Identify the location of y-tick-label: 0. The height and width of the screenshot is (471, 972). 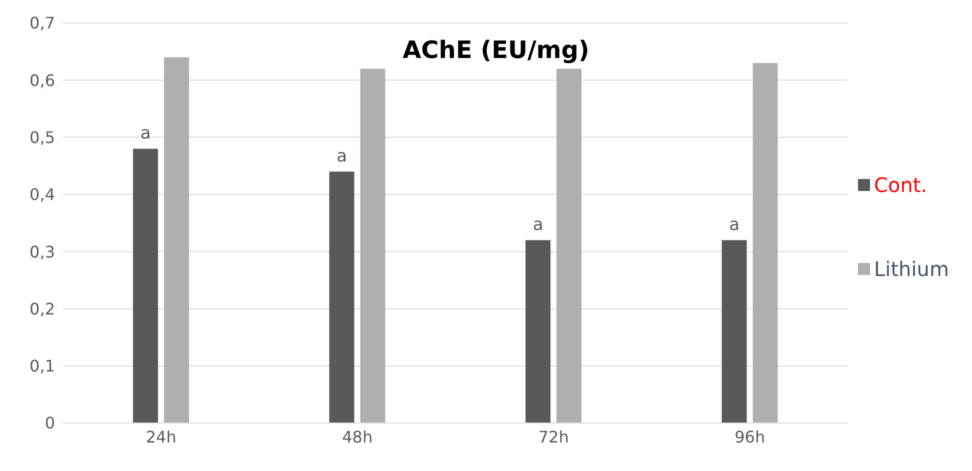
(49, 423).